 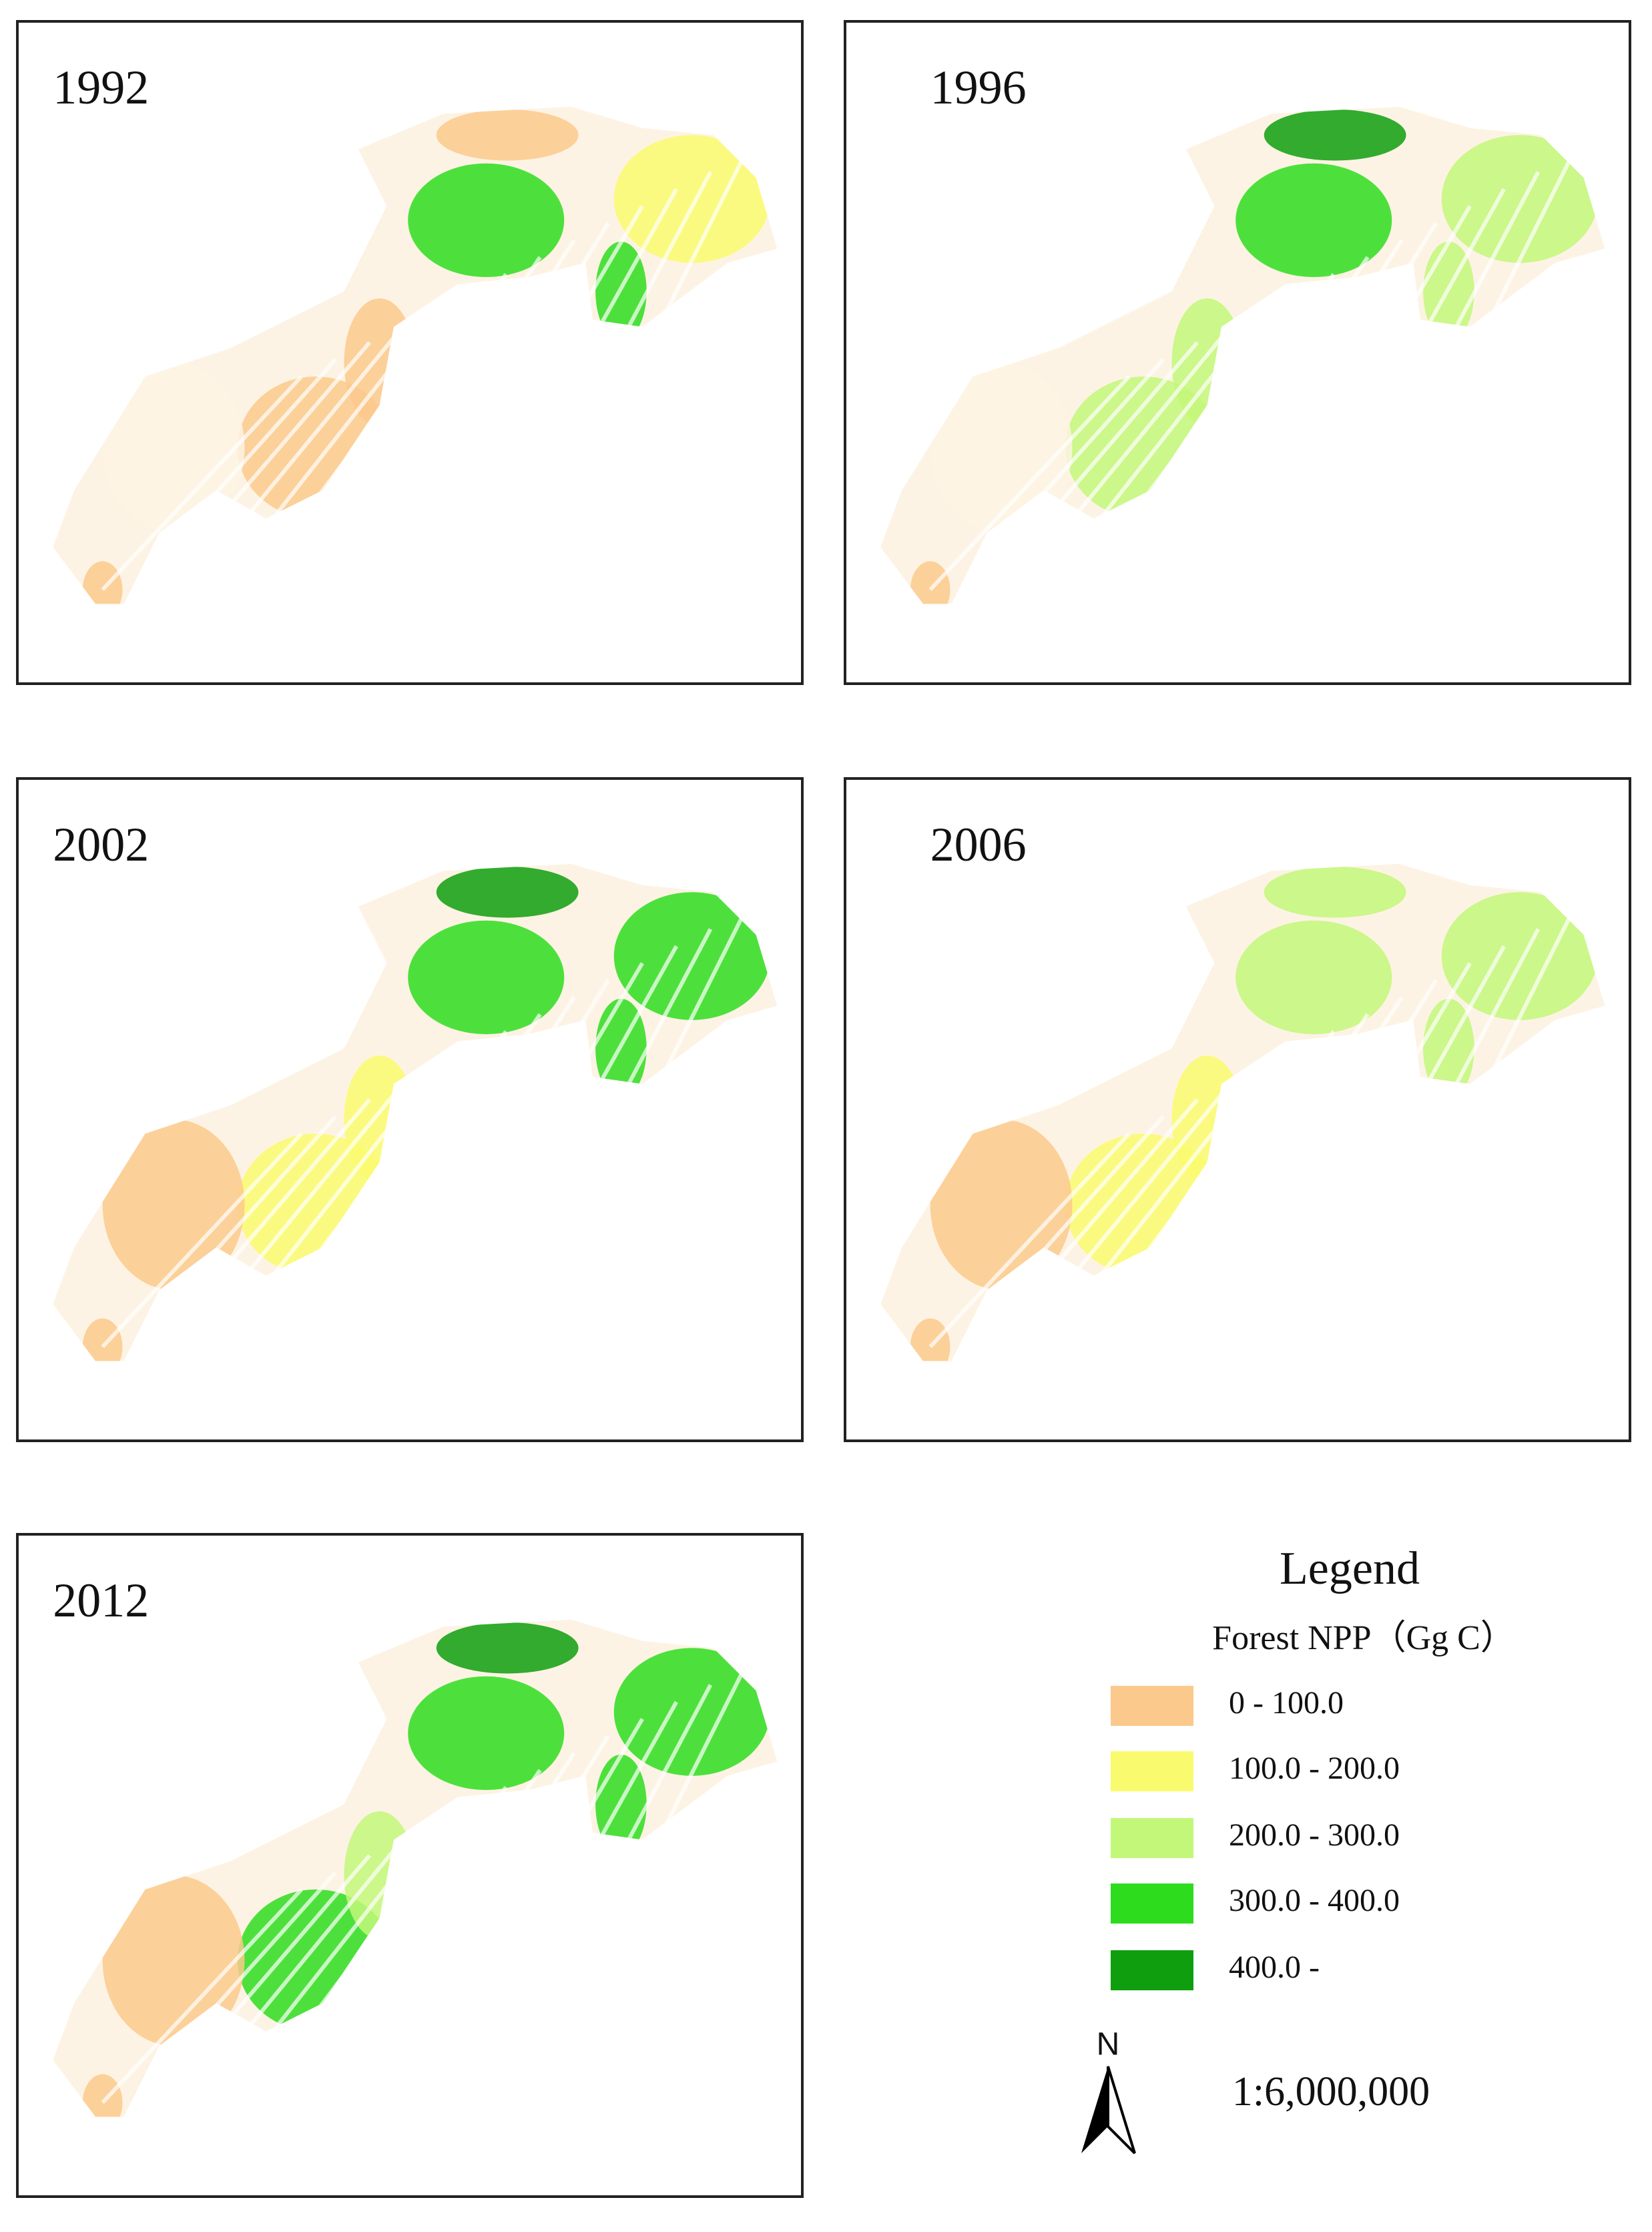 I want to click on map-panel: 2012, so click(x=410, y=1865).